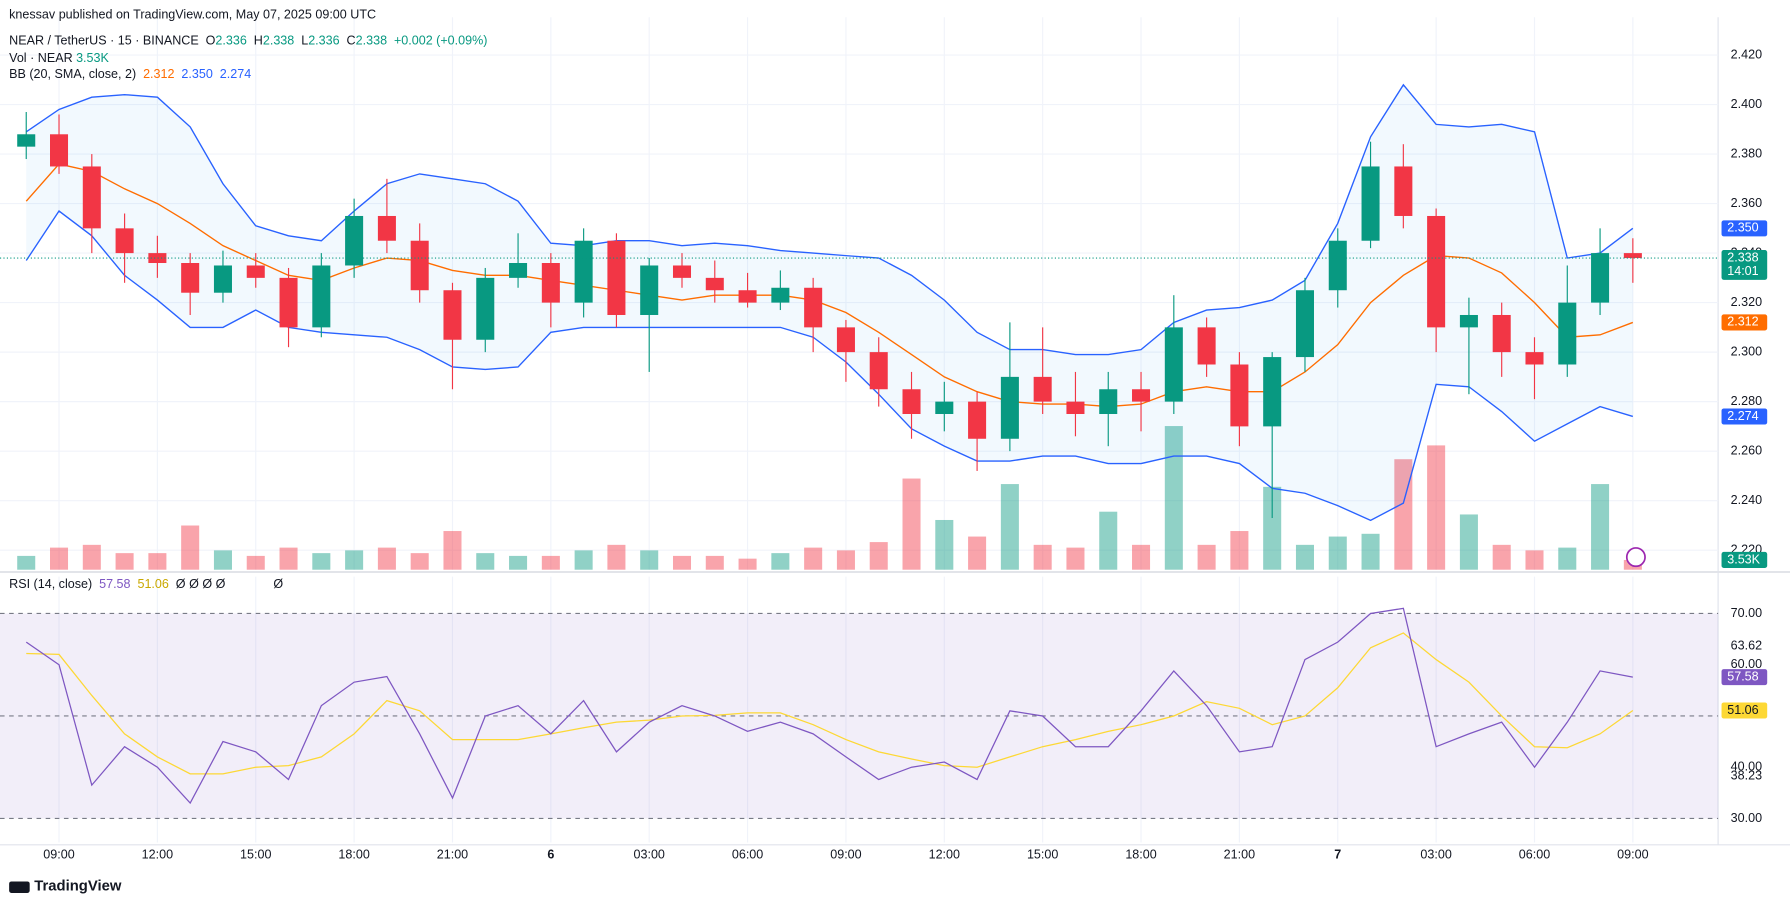 This screenshot has height=901, width=1790. Describe the element at coordinates (78, 885) in the screenshot. I see `brand: TradingView` at that location.